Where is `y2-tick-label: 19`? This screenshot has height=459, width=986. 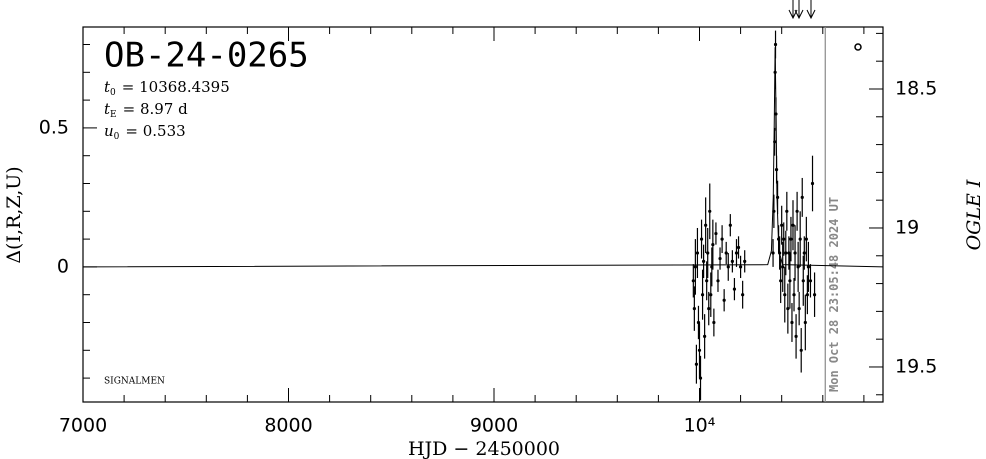 y2-tick-label: 19 is located at coordinates (907, 227).